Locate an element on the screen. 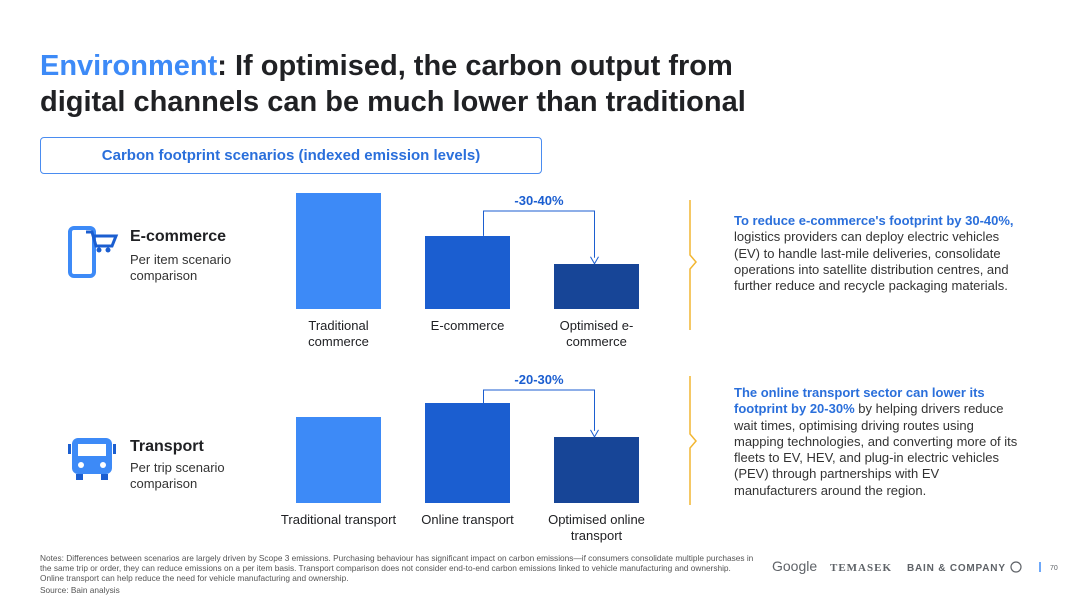 Image resolution: width=1080 pixels, height=608 pixels. title-highlight: Environment is located at coordinates (129, 66).